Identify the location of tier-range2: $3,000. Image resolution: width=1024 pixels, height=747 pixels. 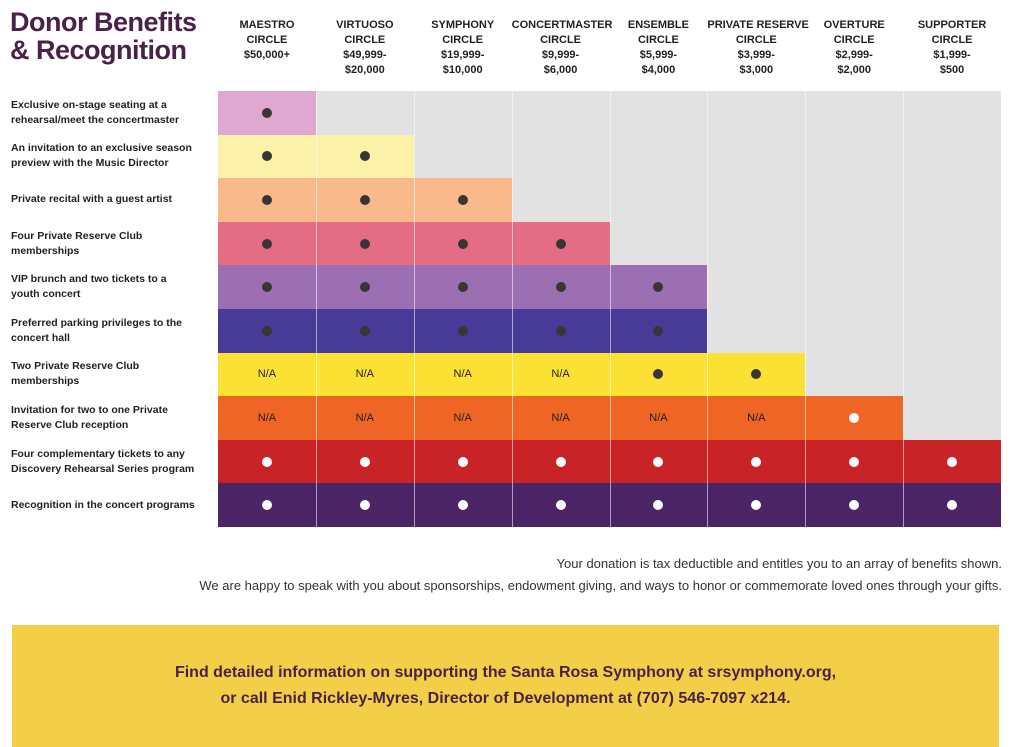
(756, 70).